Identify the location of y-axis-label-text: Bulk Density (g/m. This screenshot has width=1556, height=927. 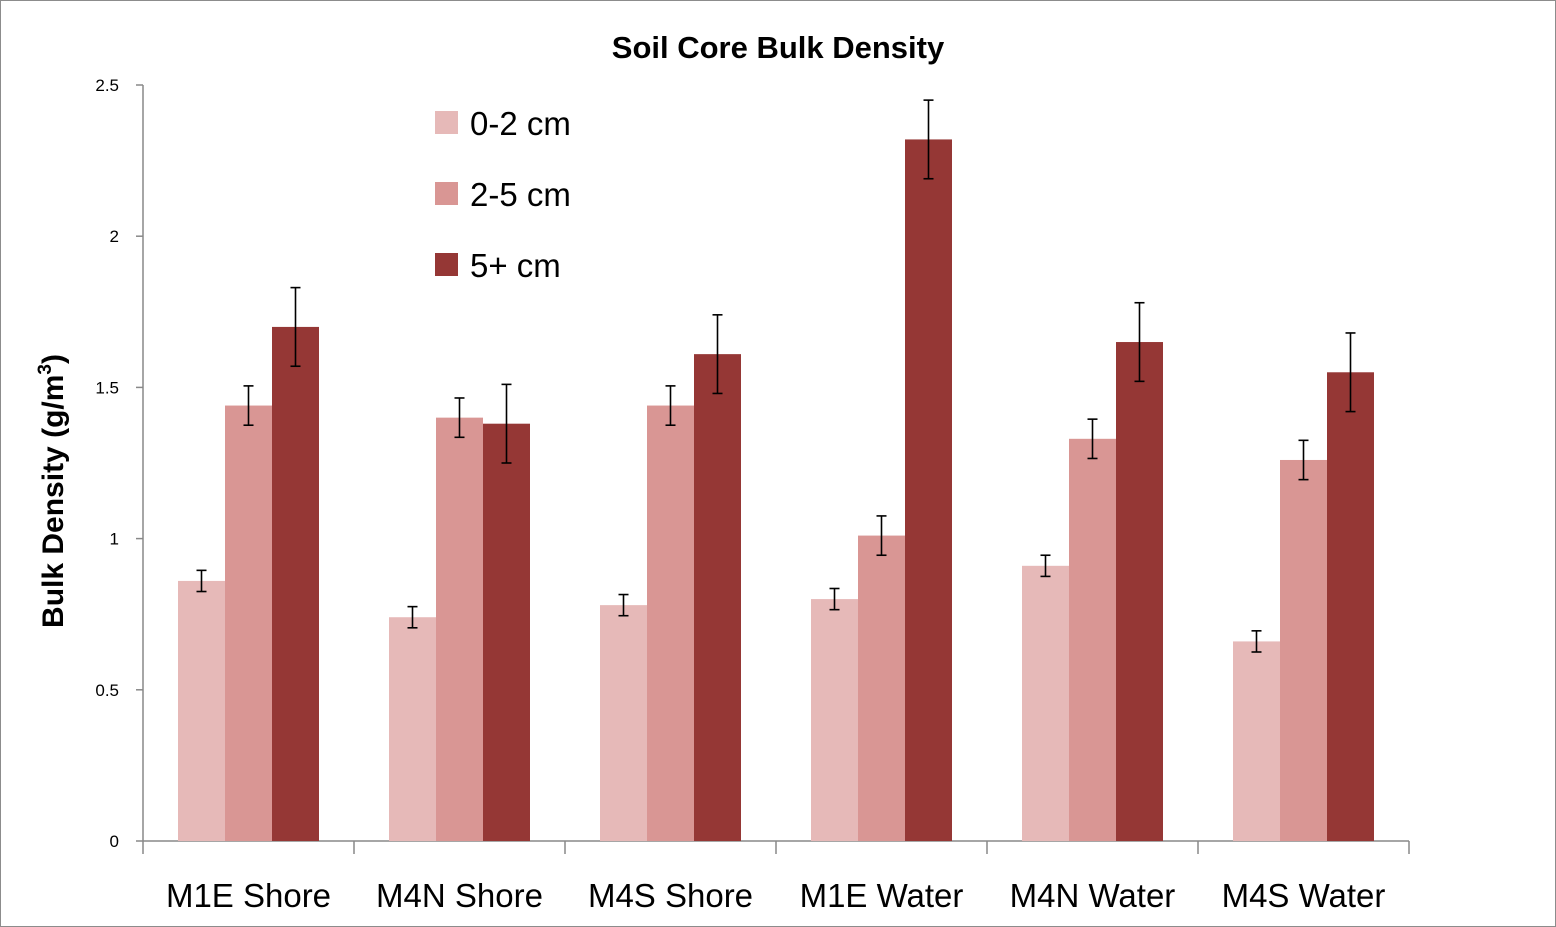
(53, 501).